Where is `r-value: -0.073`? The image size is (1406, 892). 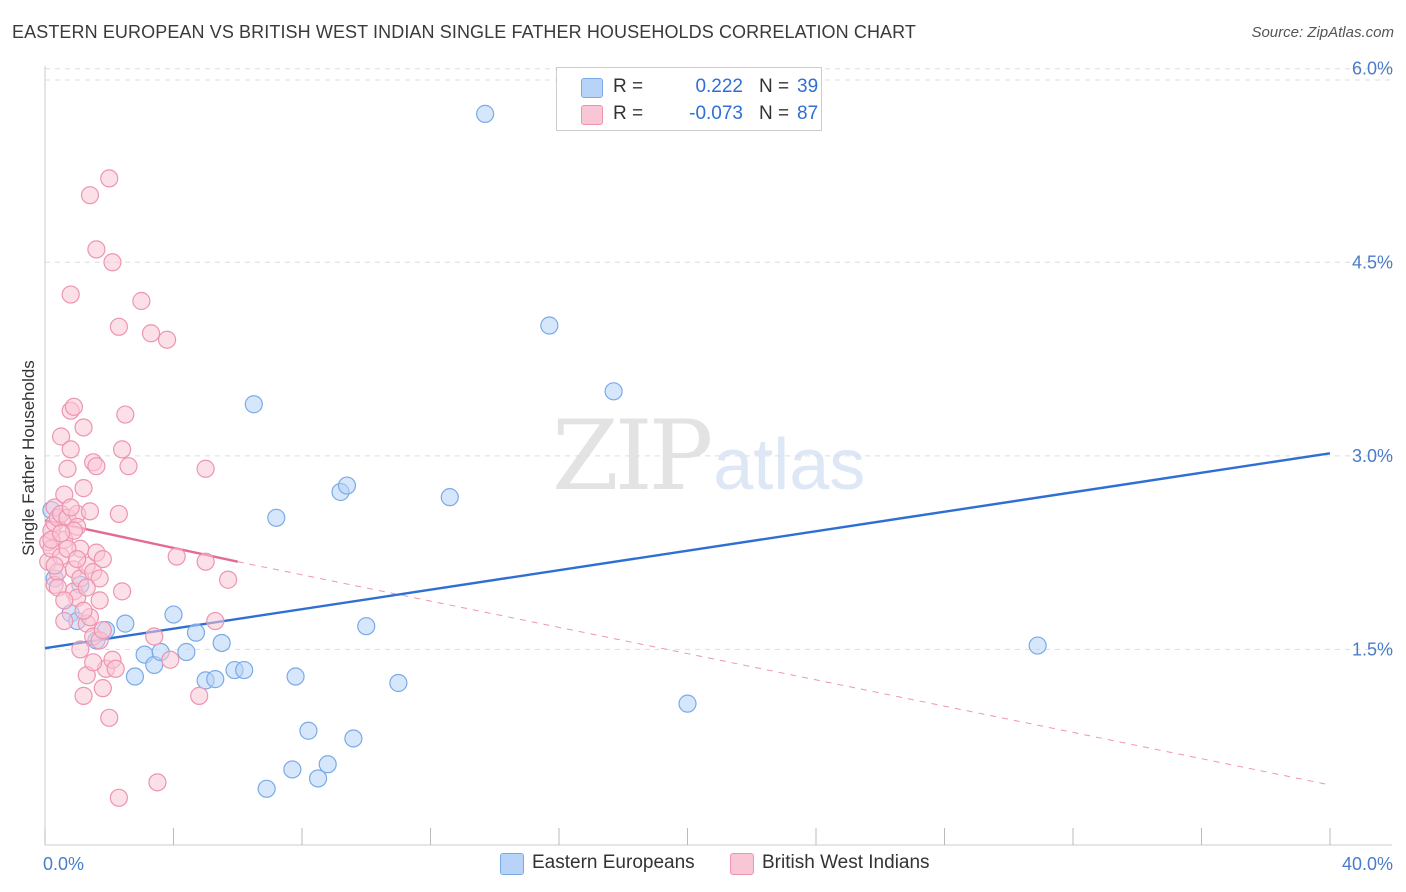 r-value: -0.073 is located at coordinates (716, 113).